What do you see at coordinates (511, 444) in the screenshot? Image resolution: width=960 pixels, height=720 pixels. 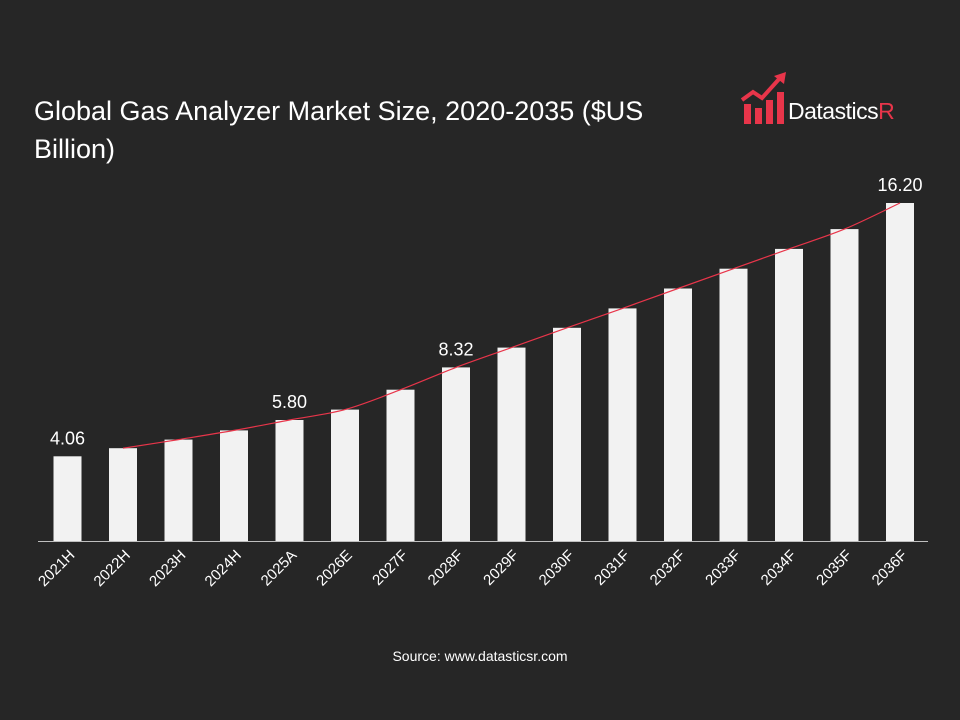 I see `bar-2029F` at bounding box center [511, 444].